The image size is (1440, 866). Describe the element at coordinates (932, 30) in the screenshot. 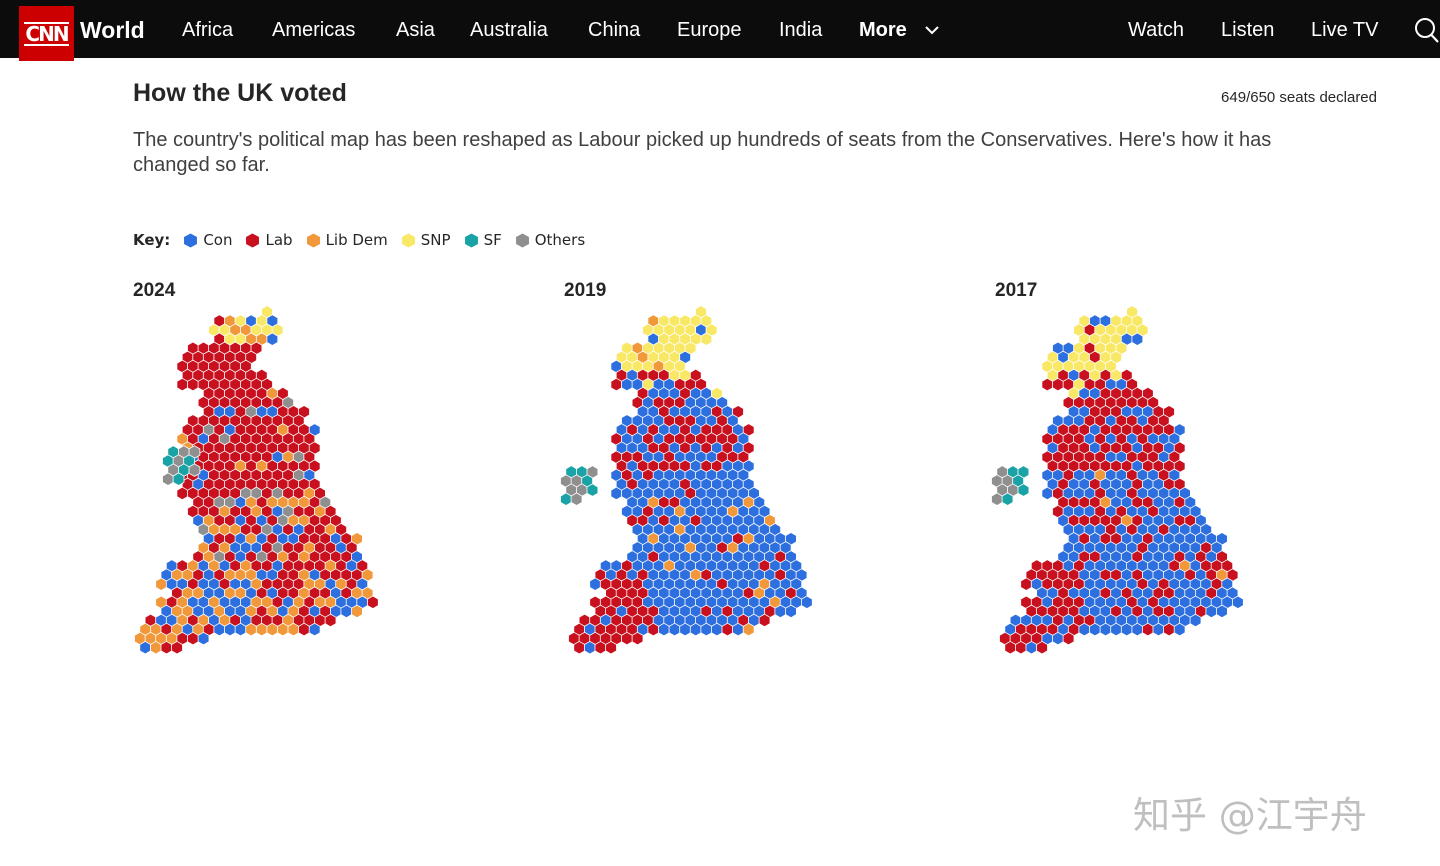

I see `chevron-down-icon` at that location.